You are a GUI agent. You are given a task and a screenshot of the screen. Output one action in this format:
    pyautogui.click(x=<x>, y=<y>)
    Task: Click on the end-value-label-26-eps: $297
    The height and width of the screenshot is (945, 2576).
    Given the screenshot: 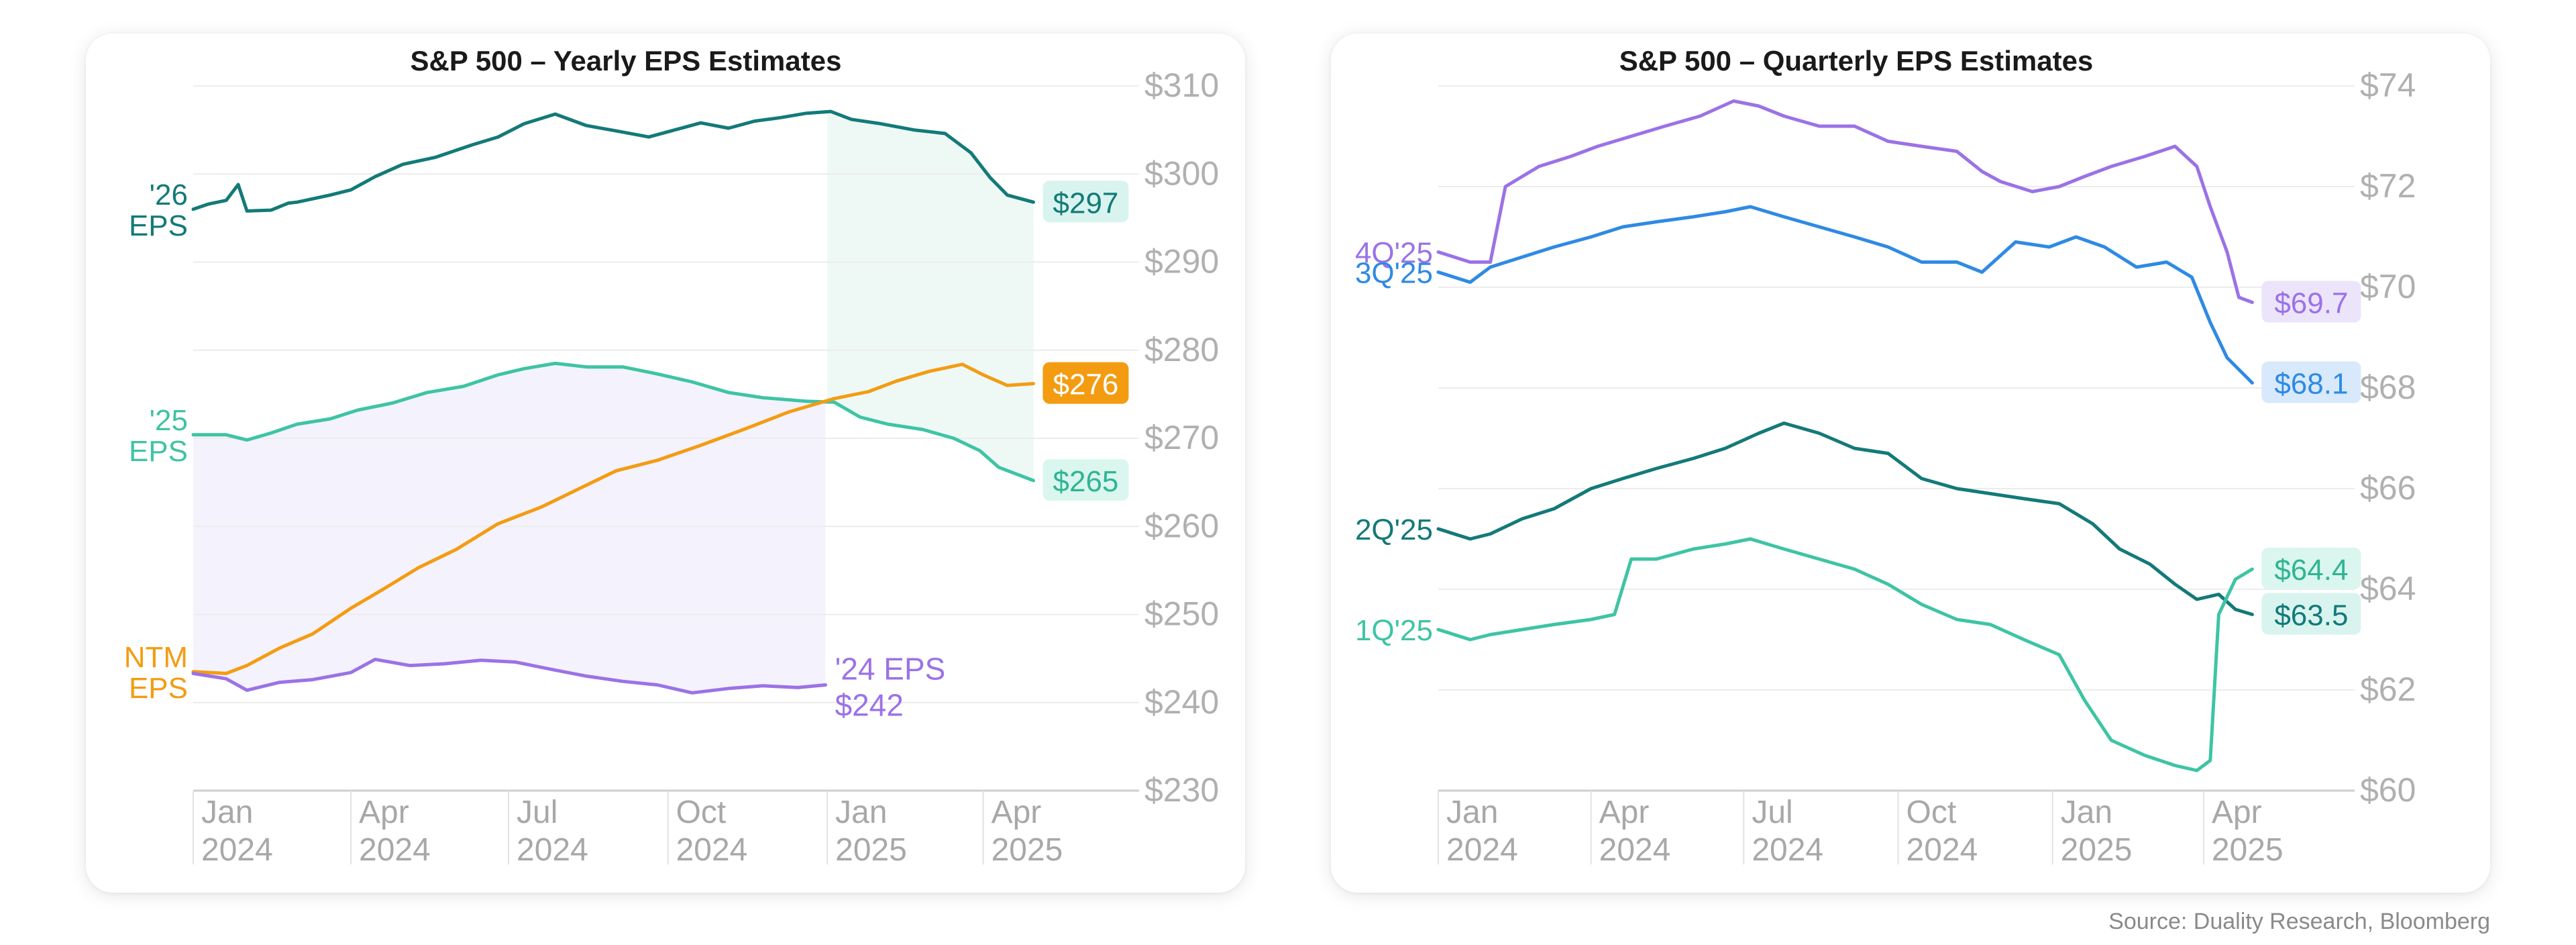 What is the action you would take?
    pyautogui.click(x=1086, y=203)
    